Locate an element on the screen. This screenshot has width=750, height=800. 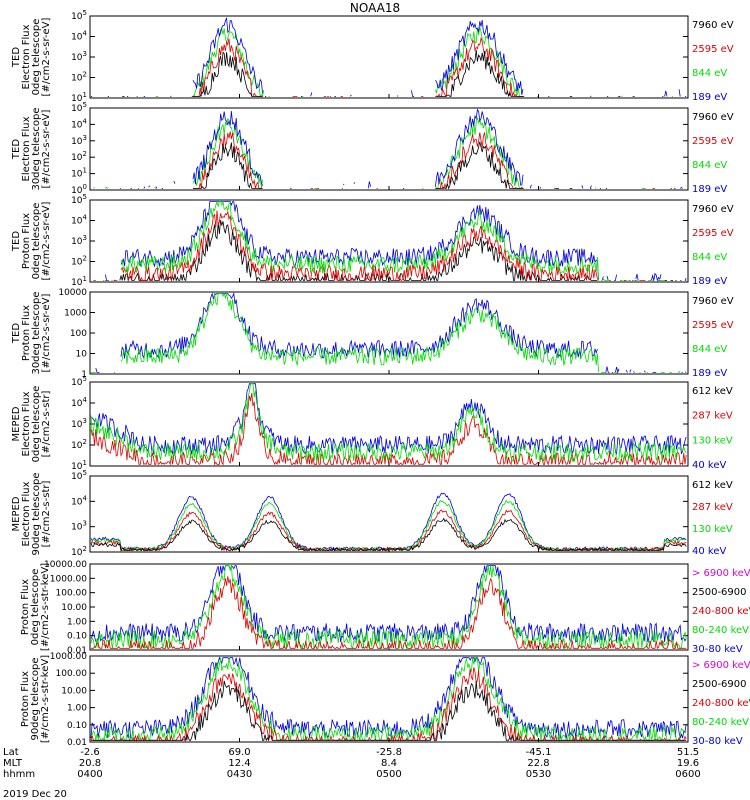
time-axis-row-label: hhmm is located at coordinates (19, 774).